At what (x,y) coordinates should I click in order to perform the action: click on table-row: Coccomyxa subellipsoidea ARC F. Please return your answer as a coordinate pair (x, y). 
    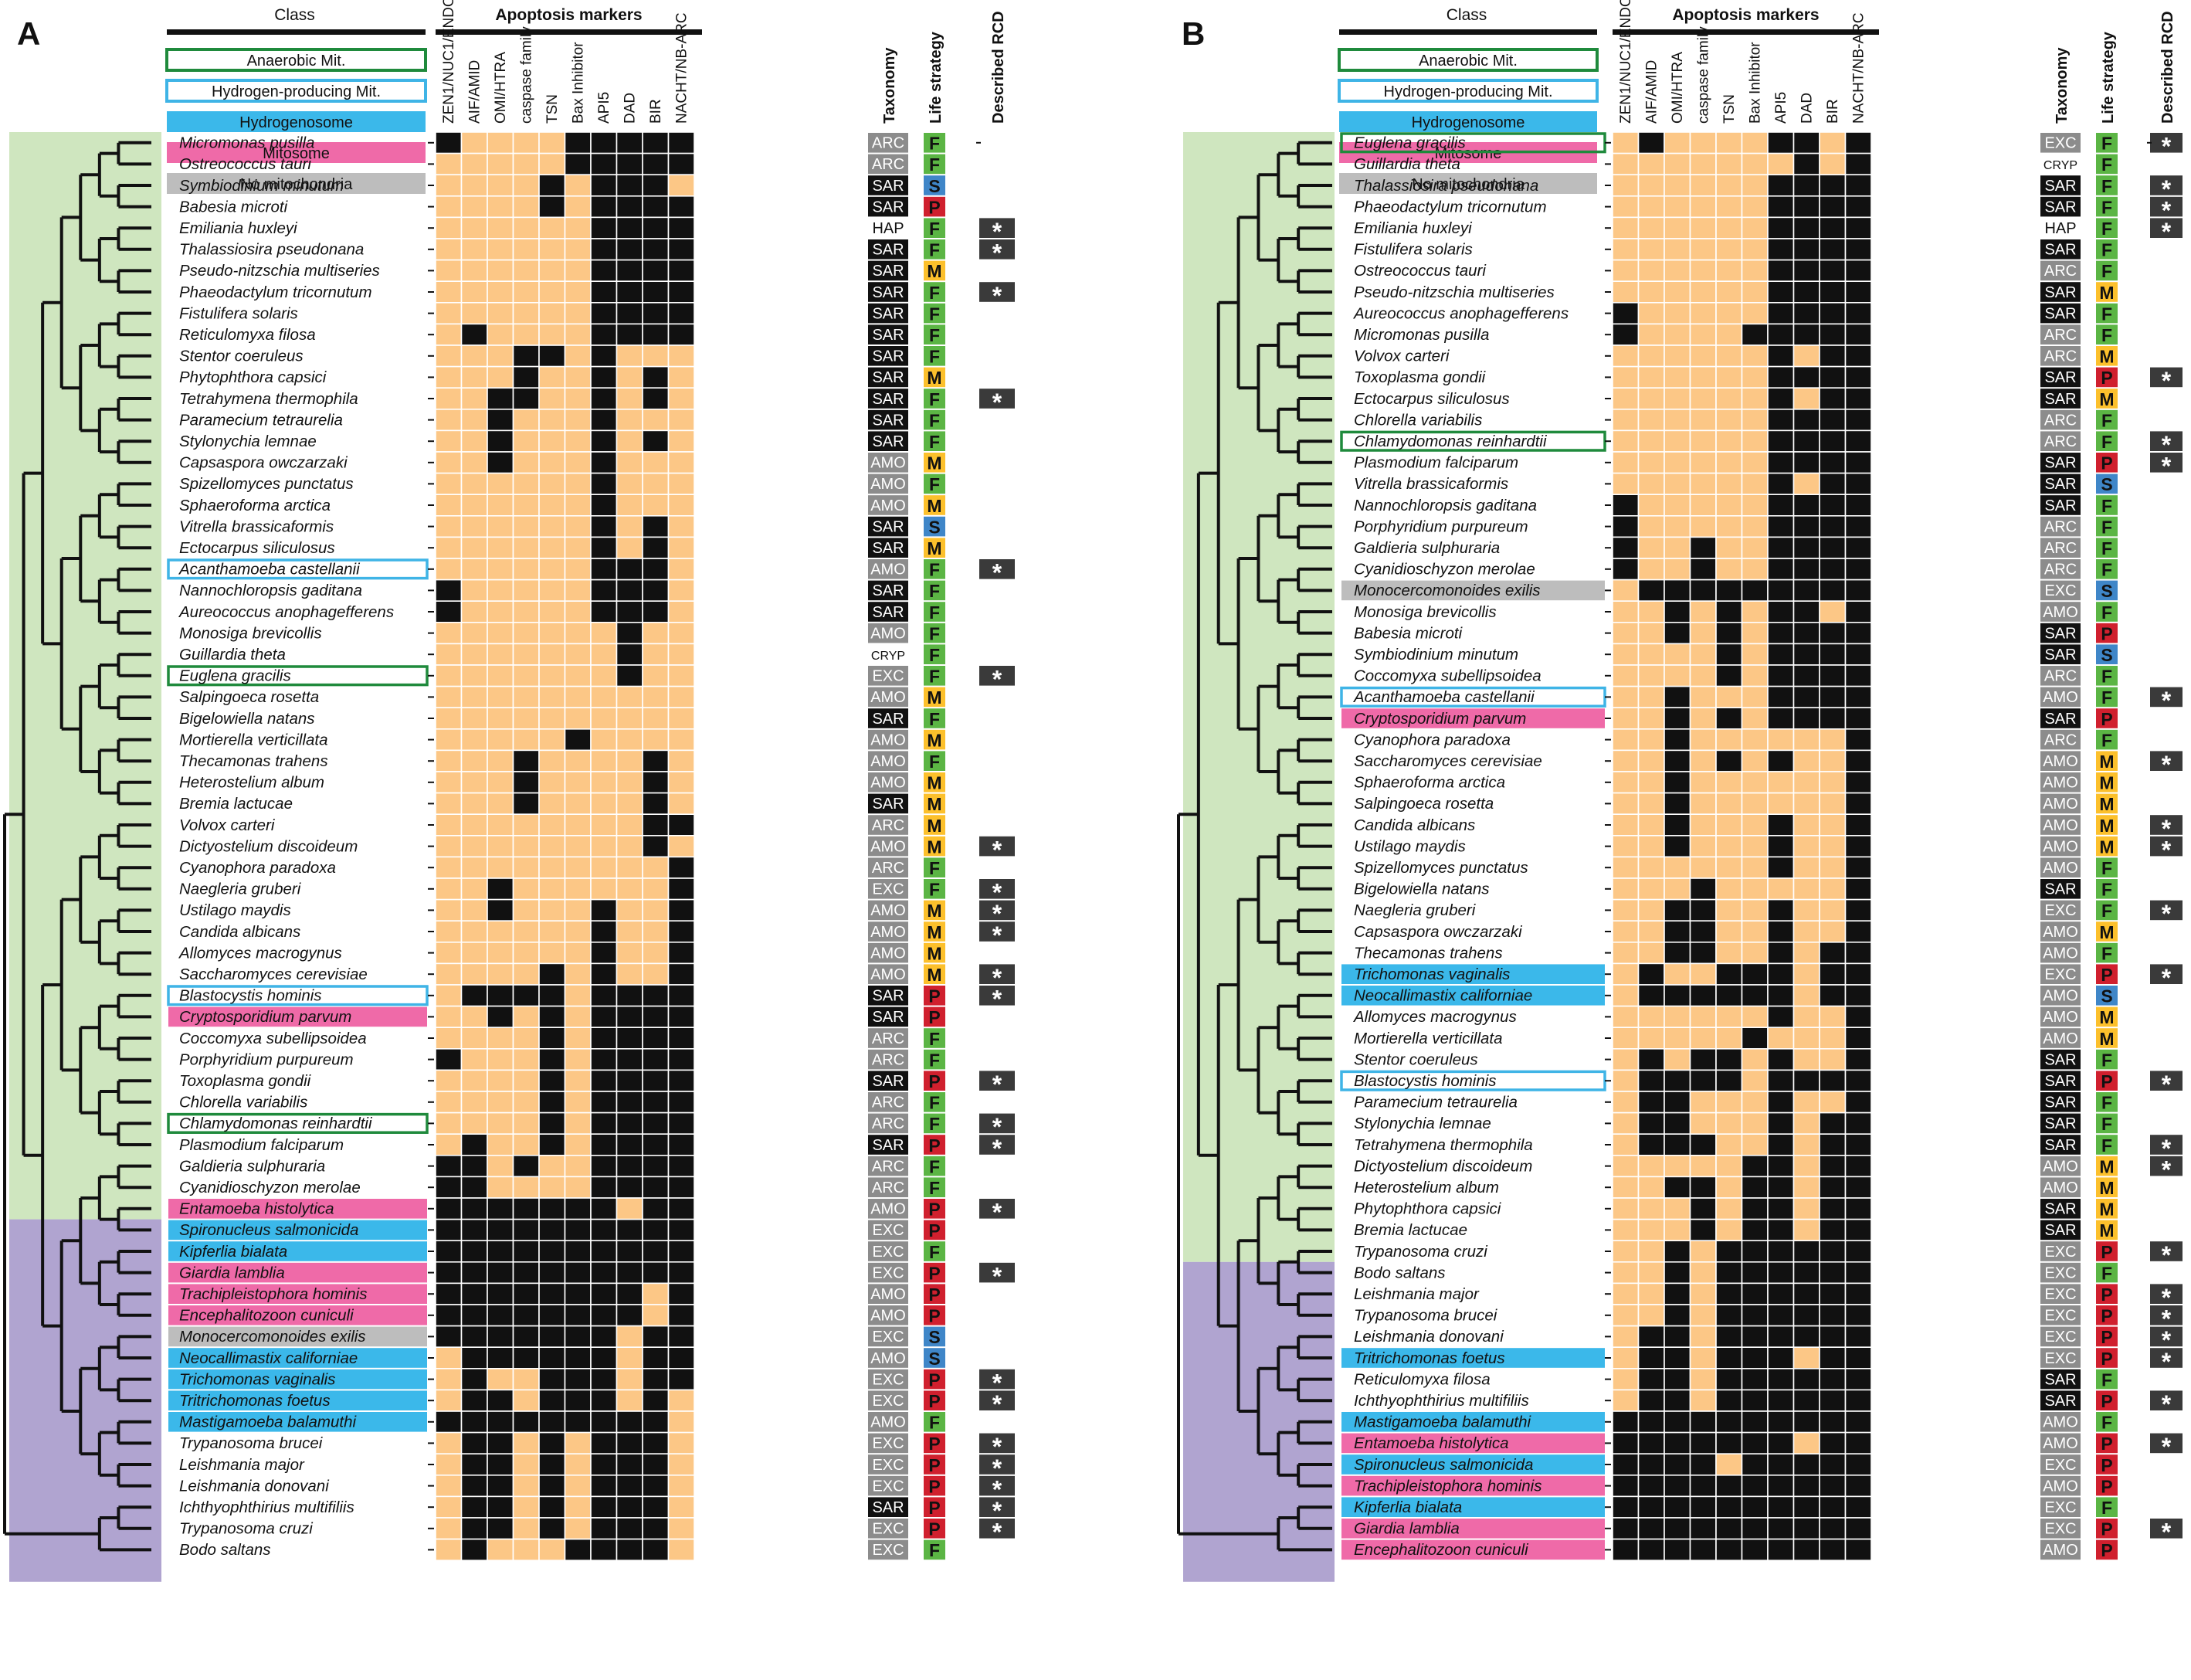
    Looking at the image, I should click on (562, 1038).